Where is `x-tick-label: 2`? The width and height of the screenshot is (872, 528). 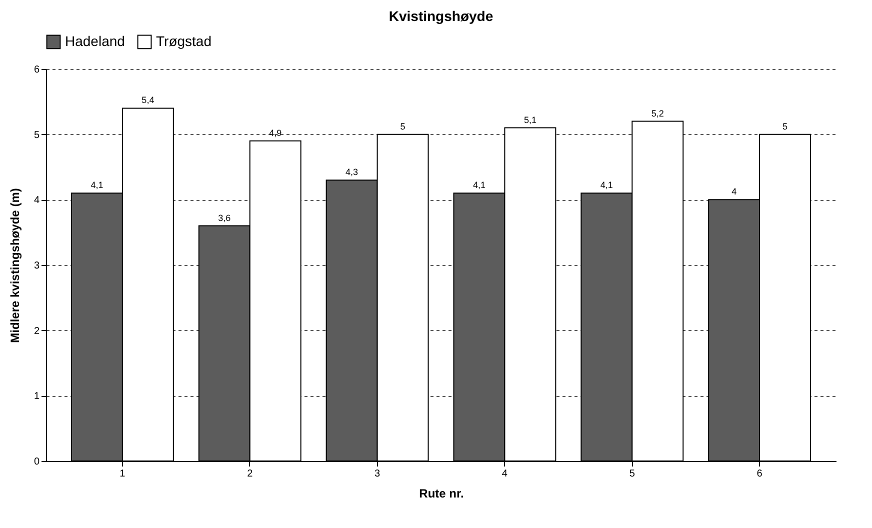 x-tick-label: 2 is located at coordinates (250, 474).